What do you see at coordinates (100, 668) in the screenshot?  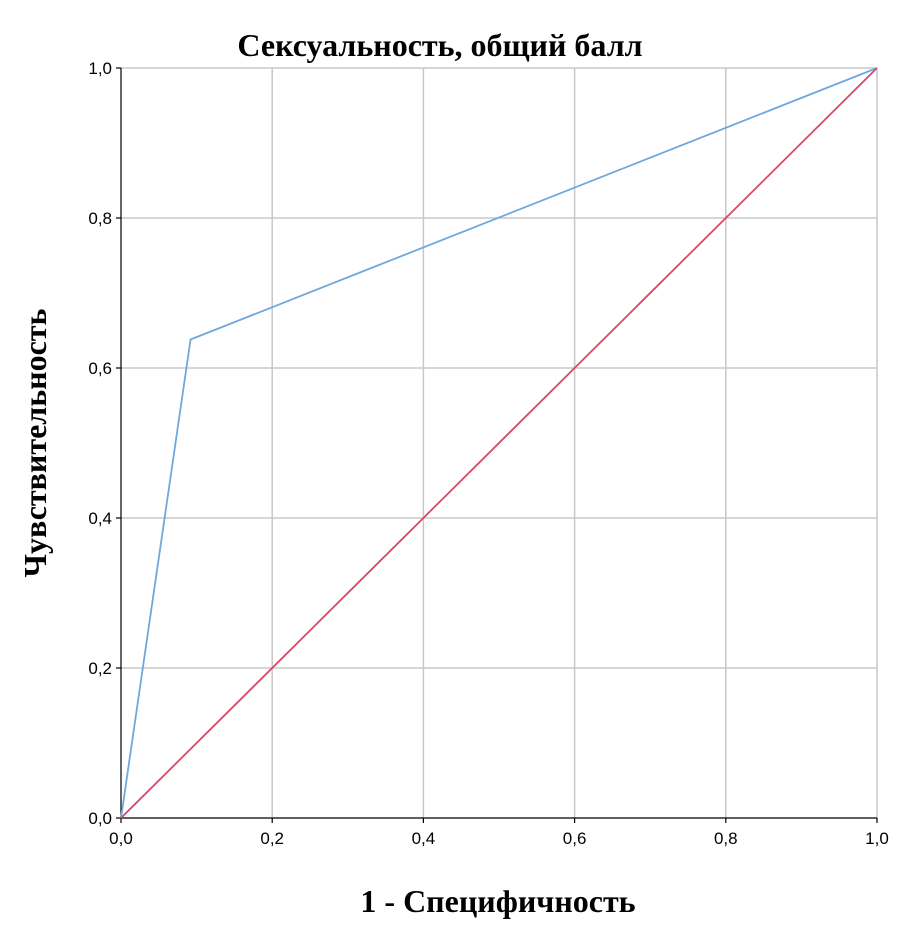 I see `y-tick-label: 0,2` at bounding box center [100, 668].